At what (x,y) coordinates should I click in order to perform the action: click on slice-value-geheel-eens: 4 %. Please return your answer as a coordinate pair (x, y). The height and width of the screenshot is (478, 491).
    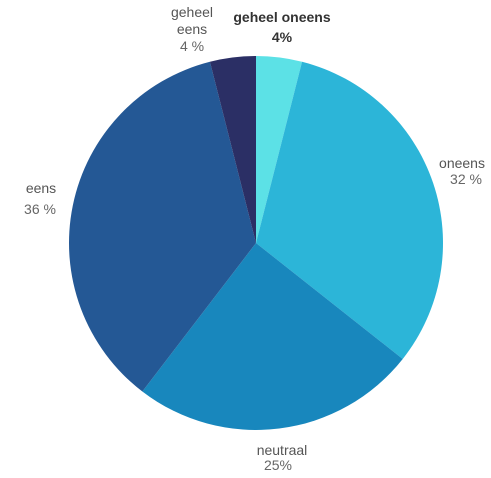
    Looking at the image, I should click on (192, 46).